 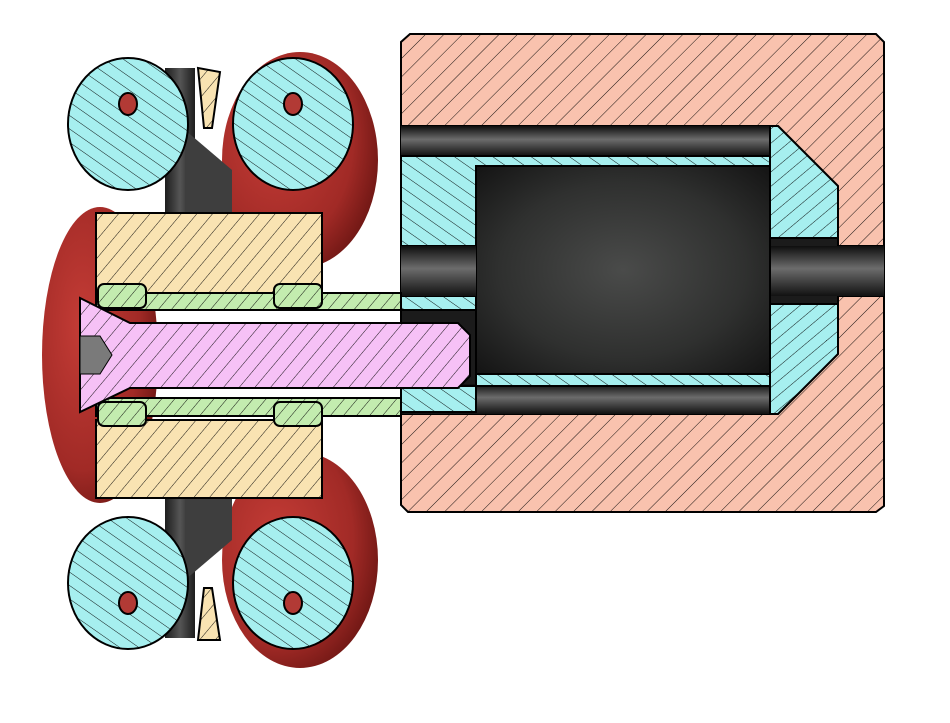 I want to click on roller-bottom-right, so click(x=293, y=583).